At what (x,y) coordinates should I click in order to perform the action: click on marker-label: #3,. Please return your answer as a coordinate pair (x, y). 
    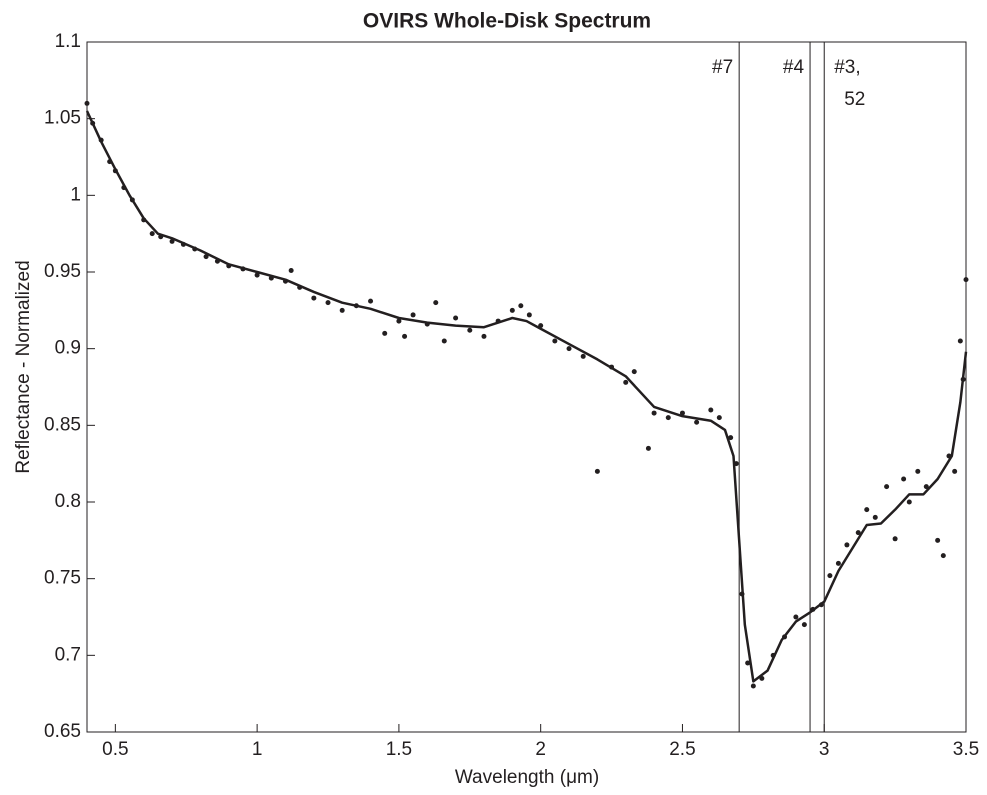
    Looking at the image, I should click on (847, 67).